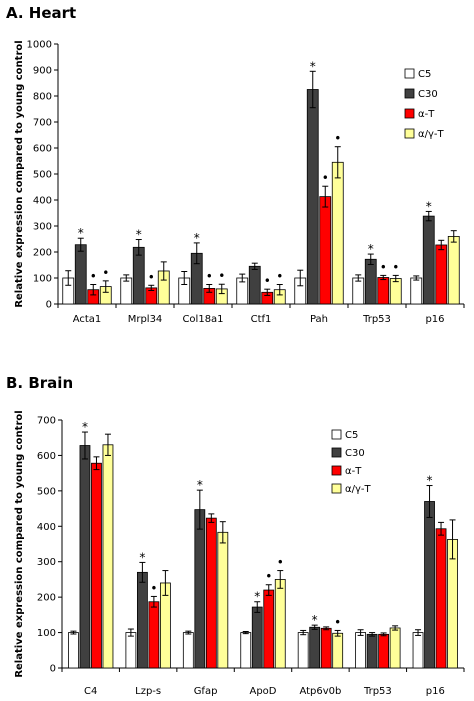 Image resolution: width=474 pixels, height=701 pixels. Describe the element at coordinates (145, 319) in the screenshot. I see `category-label: Mrpl34` at that location.